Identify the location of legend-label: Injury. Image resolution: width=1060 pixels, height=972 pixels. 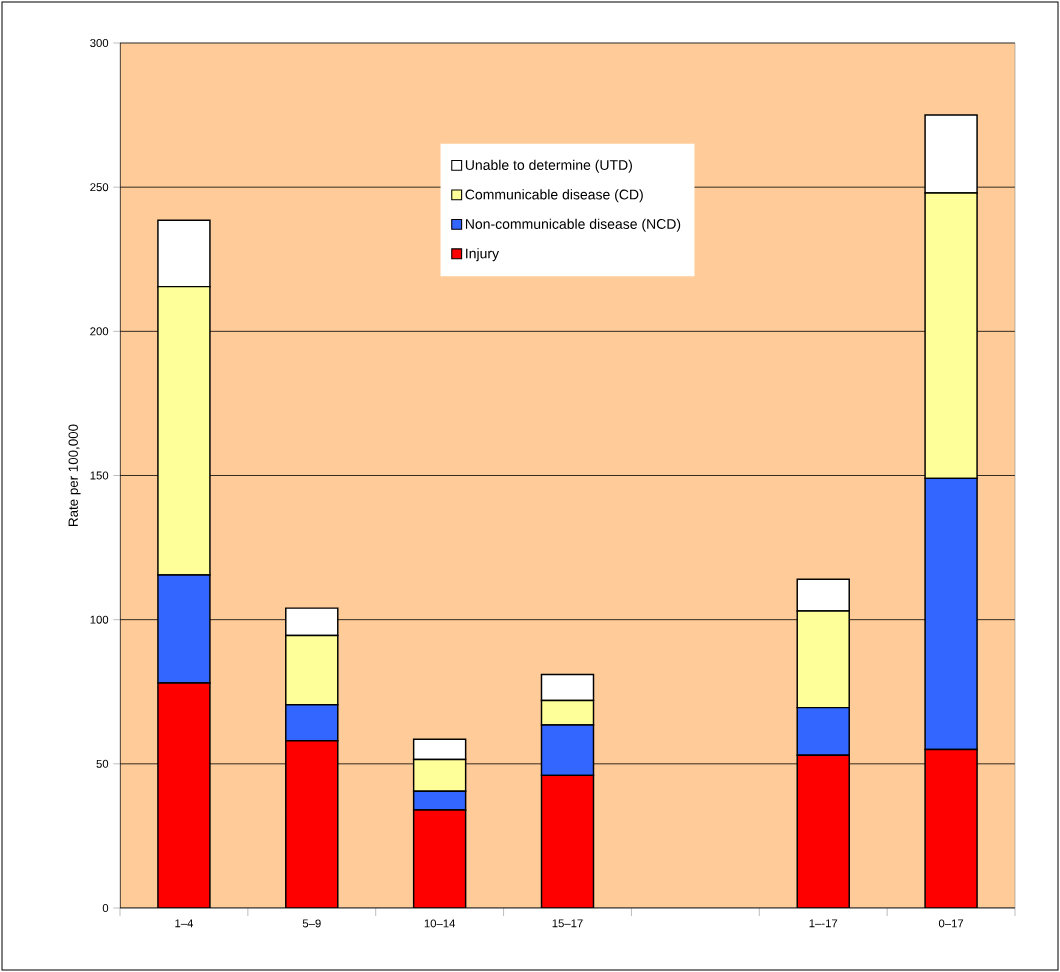
(483, 255).